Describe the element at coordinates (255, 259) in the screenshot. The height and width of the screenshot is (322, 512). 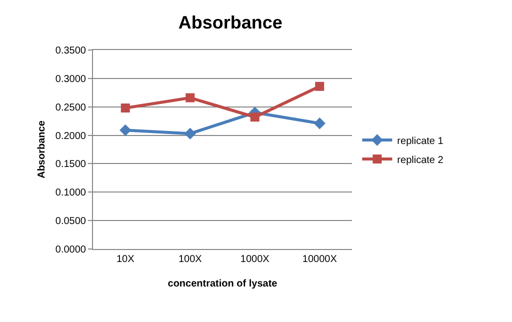
I see `x-tick-label: 1000X` at that location.